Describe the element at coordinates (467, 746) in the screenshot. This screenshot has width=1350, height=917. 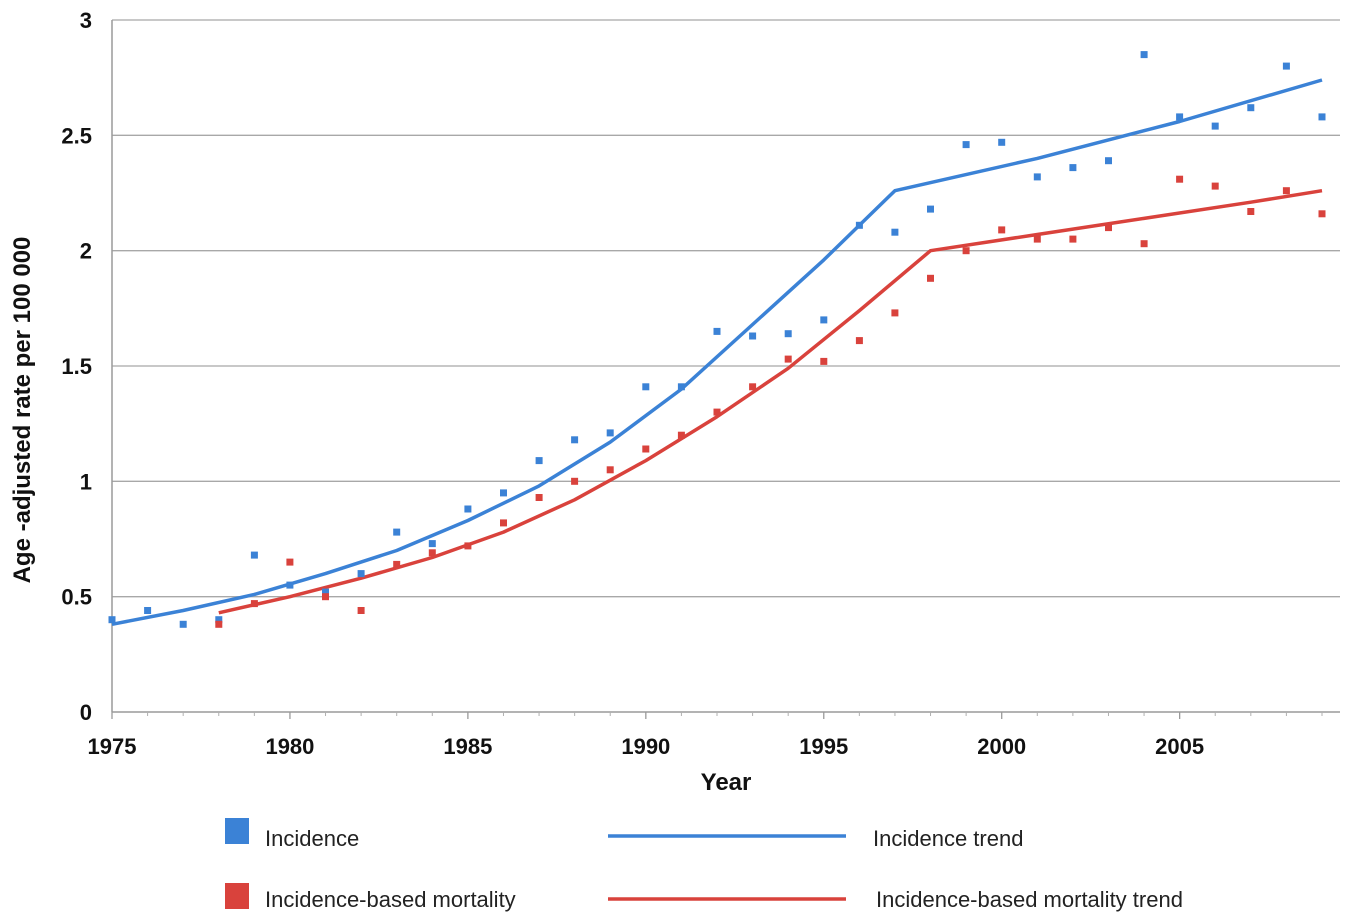
I see `x-tick-label: 1985` at that location.